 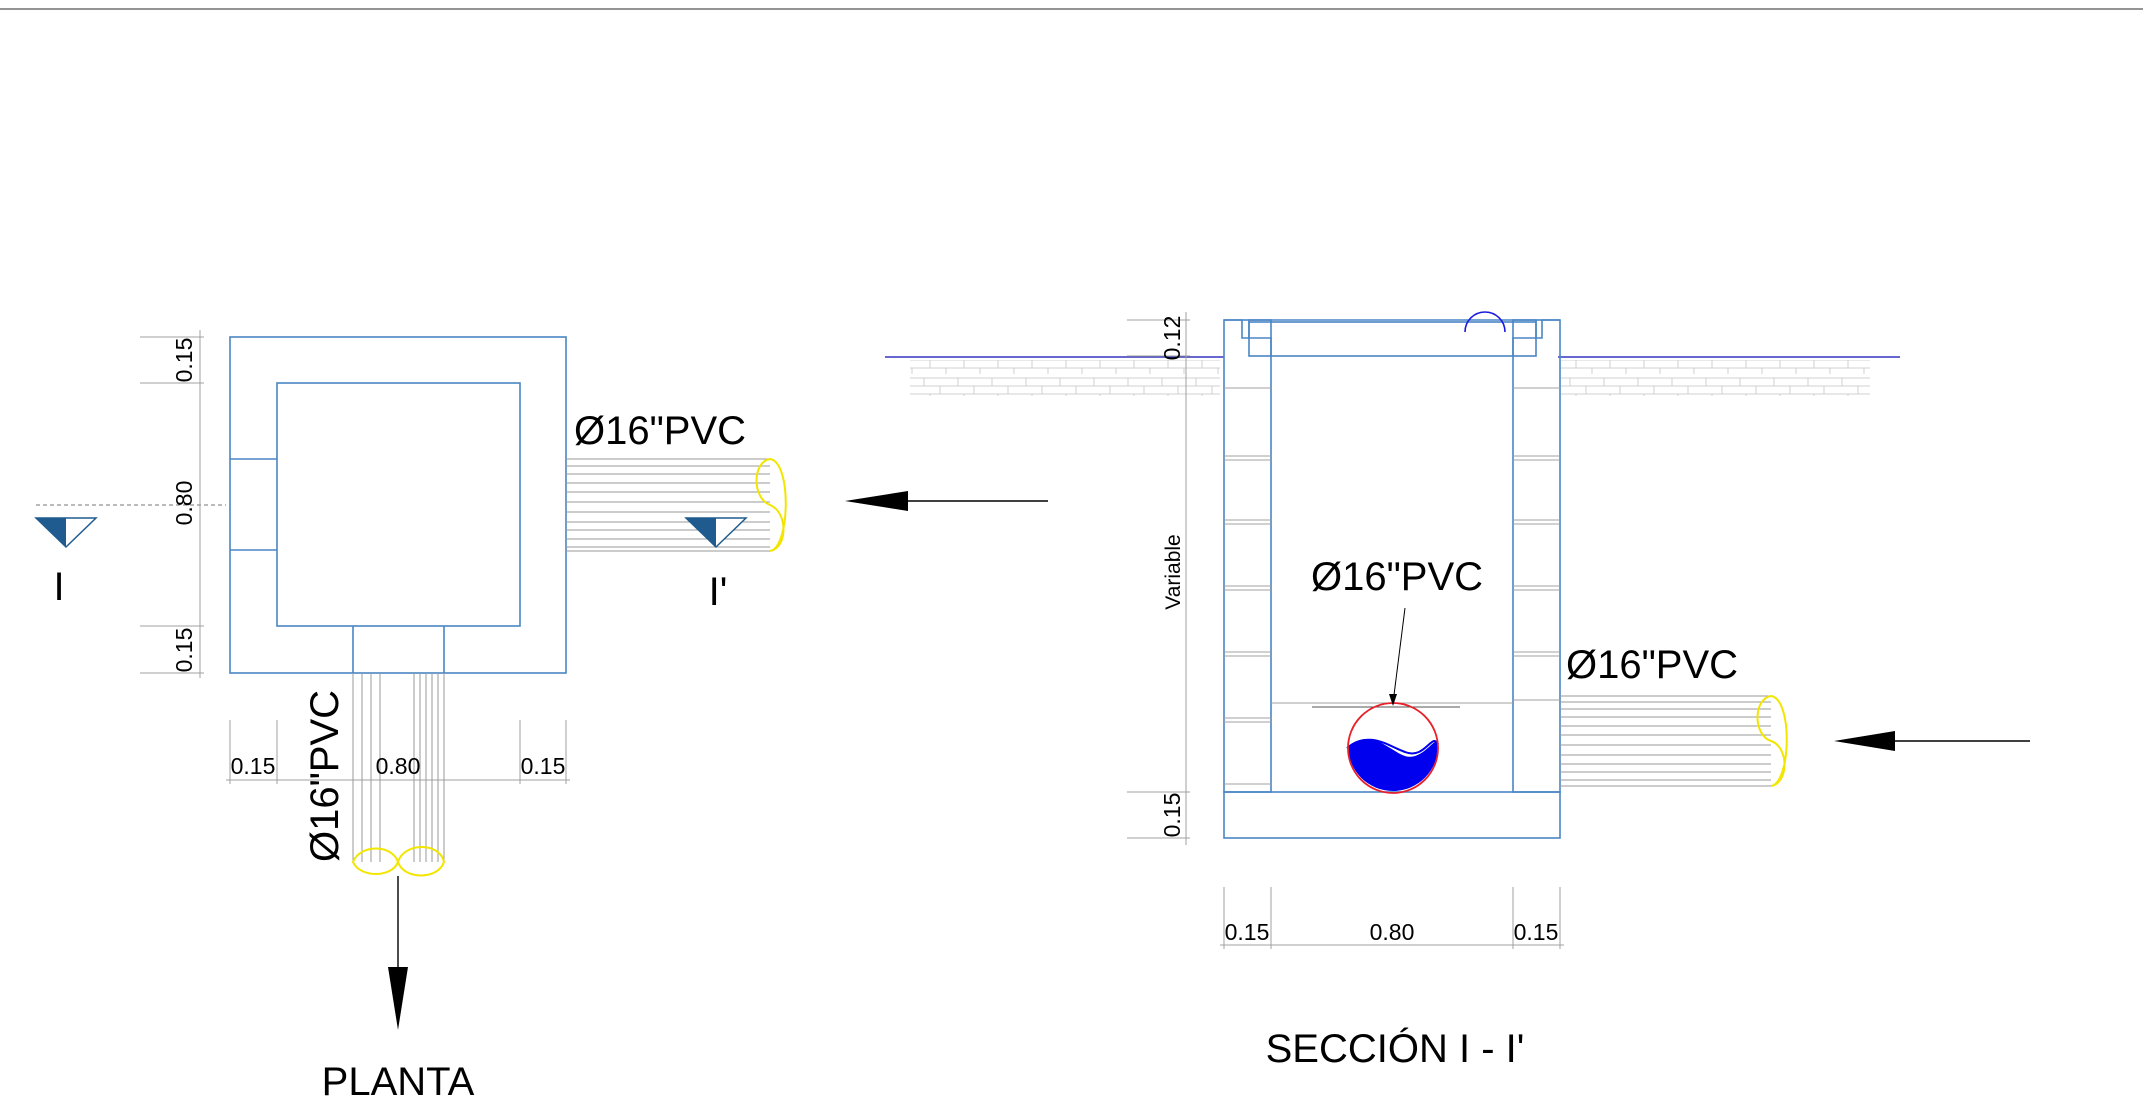 I want to click on section-inner-pipe-label: Ø16"PVC, so click(x=1397, y=577).